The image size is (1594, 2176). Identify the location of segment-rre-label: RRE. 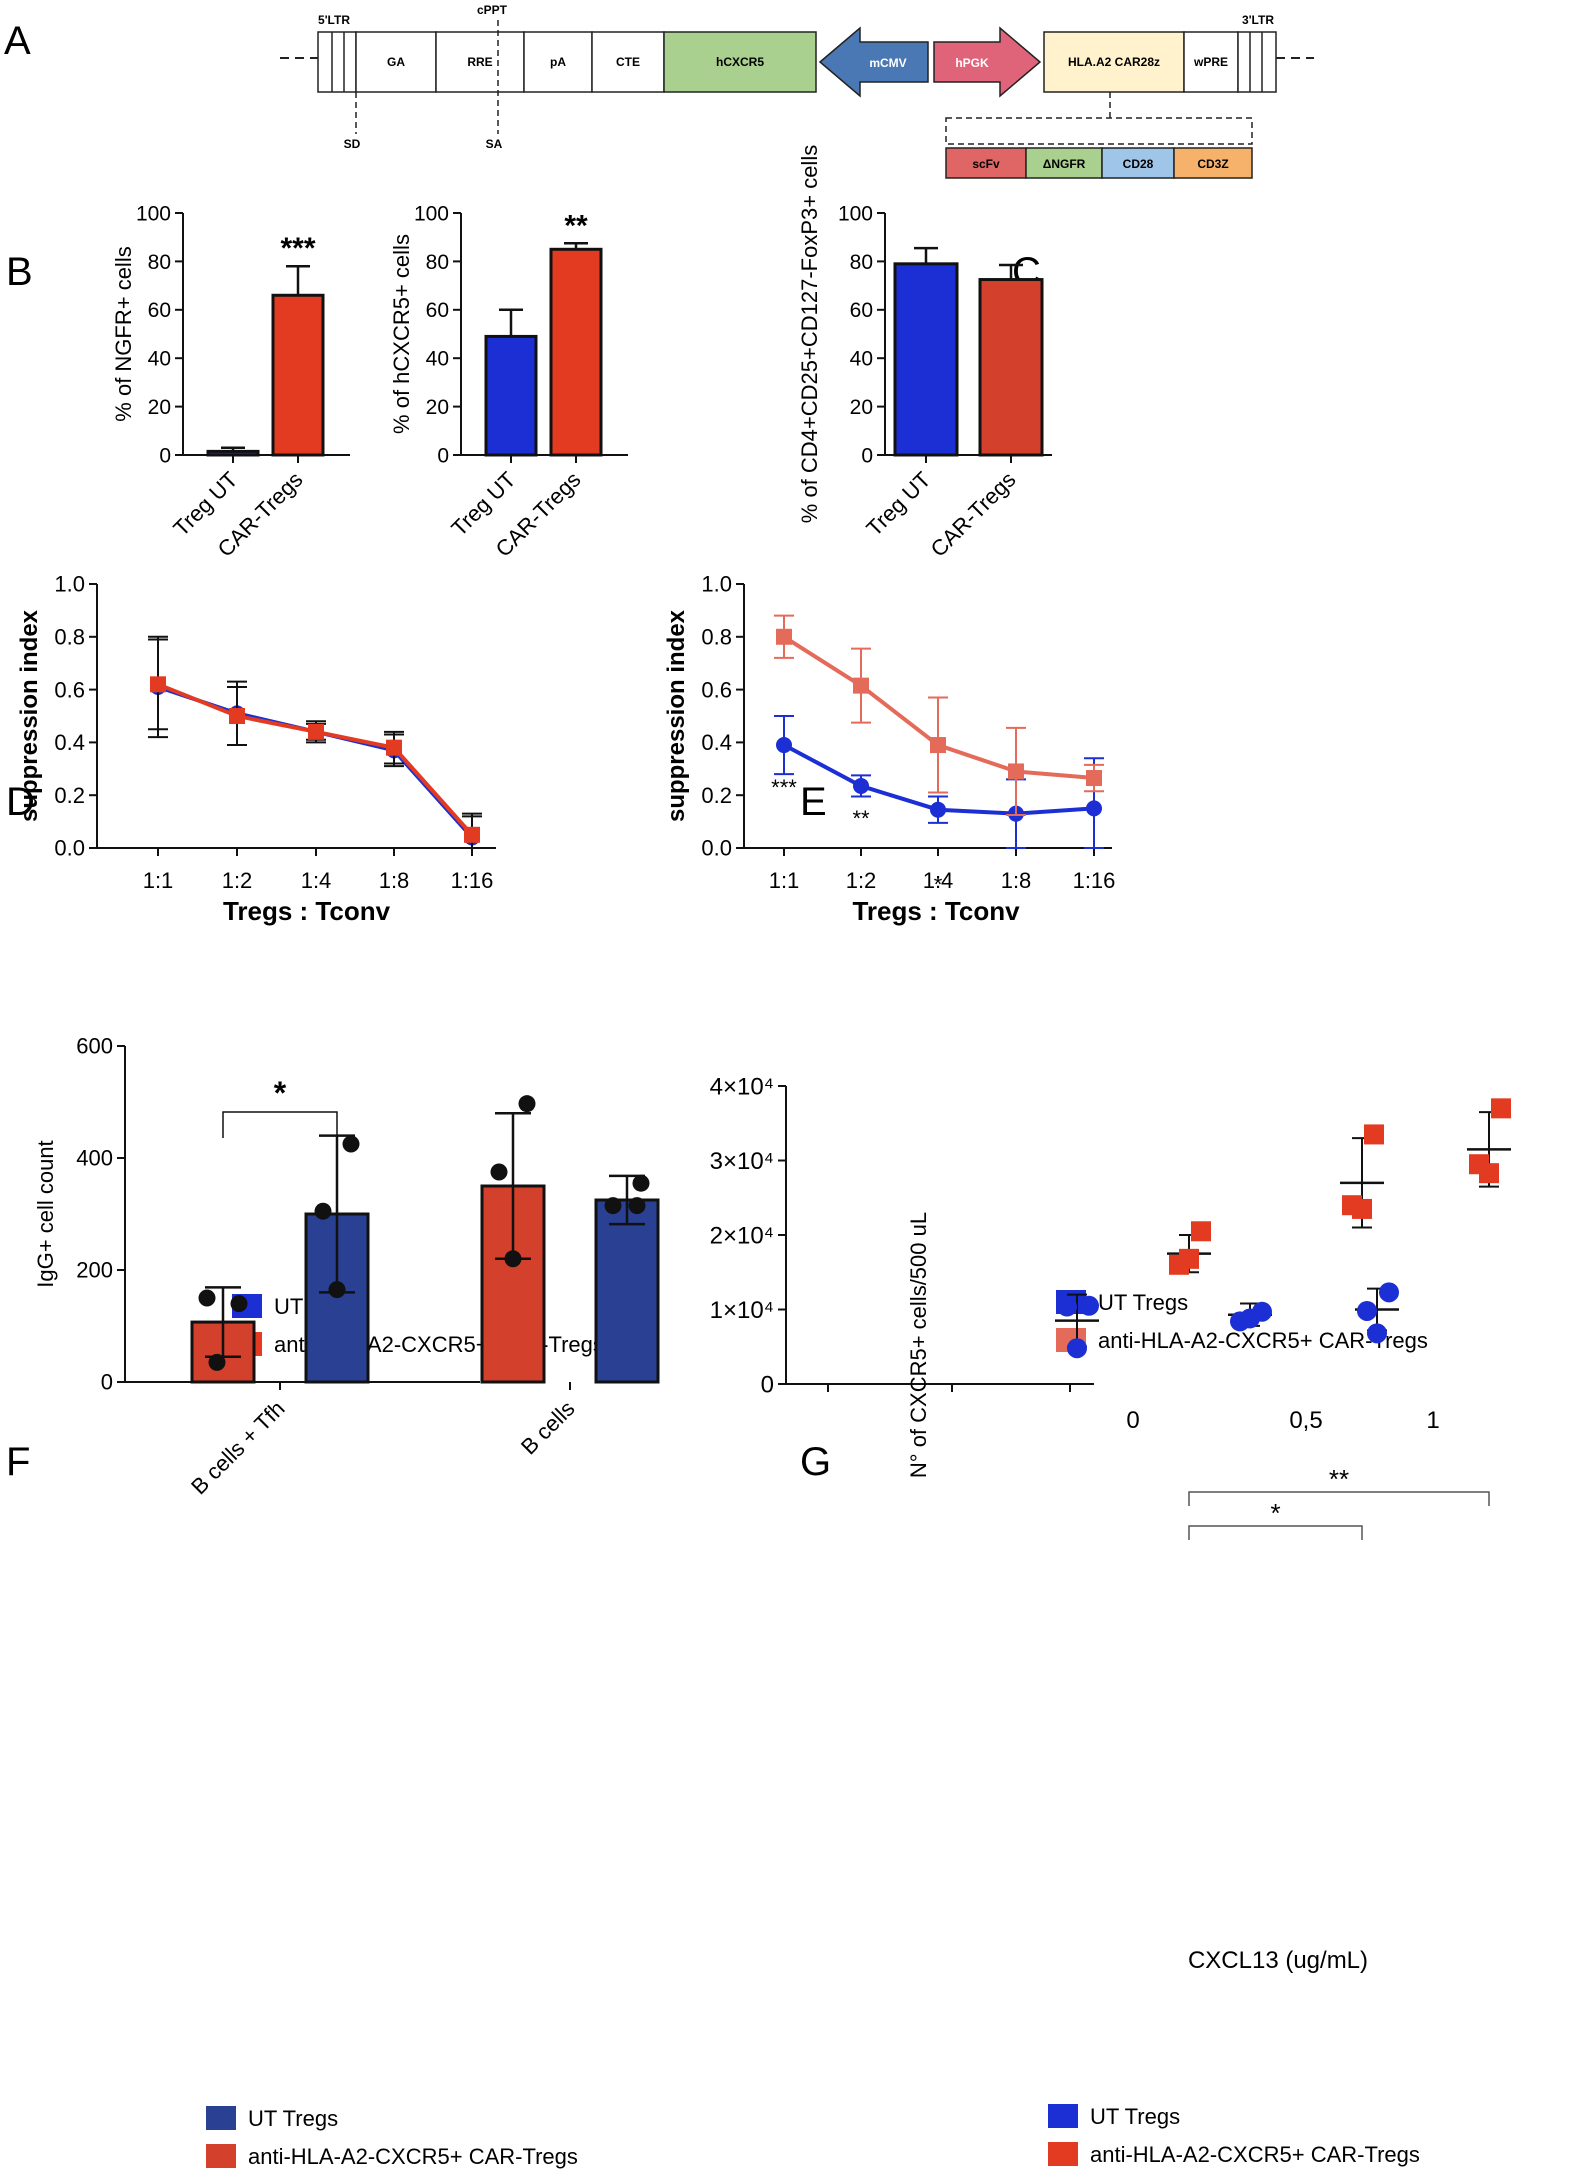
(479, 62).